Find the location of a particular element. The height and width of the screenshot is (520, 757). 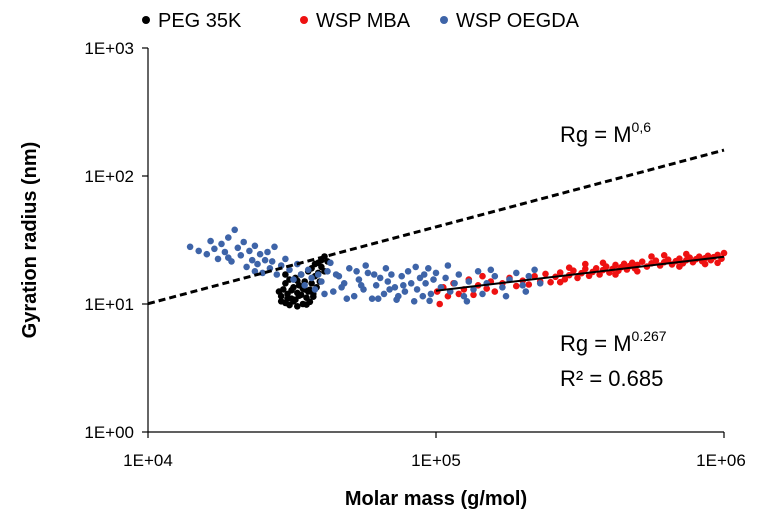

legend-marker-peg35k is located at coordinates (146, 20).